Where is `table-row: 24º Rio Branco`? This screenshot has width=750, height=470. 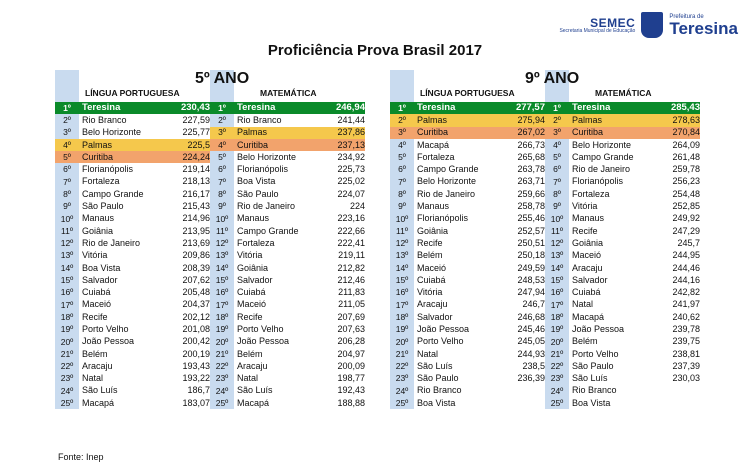
table-row: 24º Rio Branco is located at coordinates (467, 391).